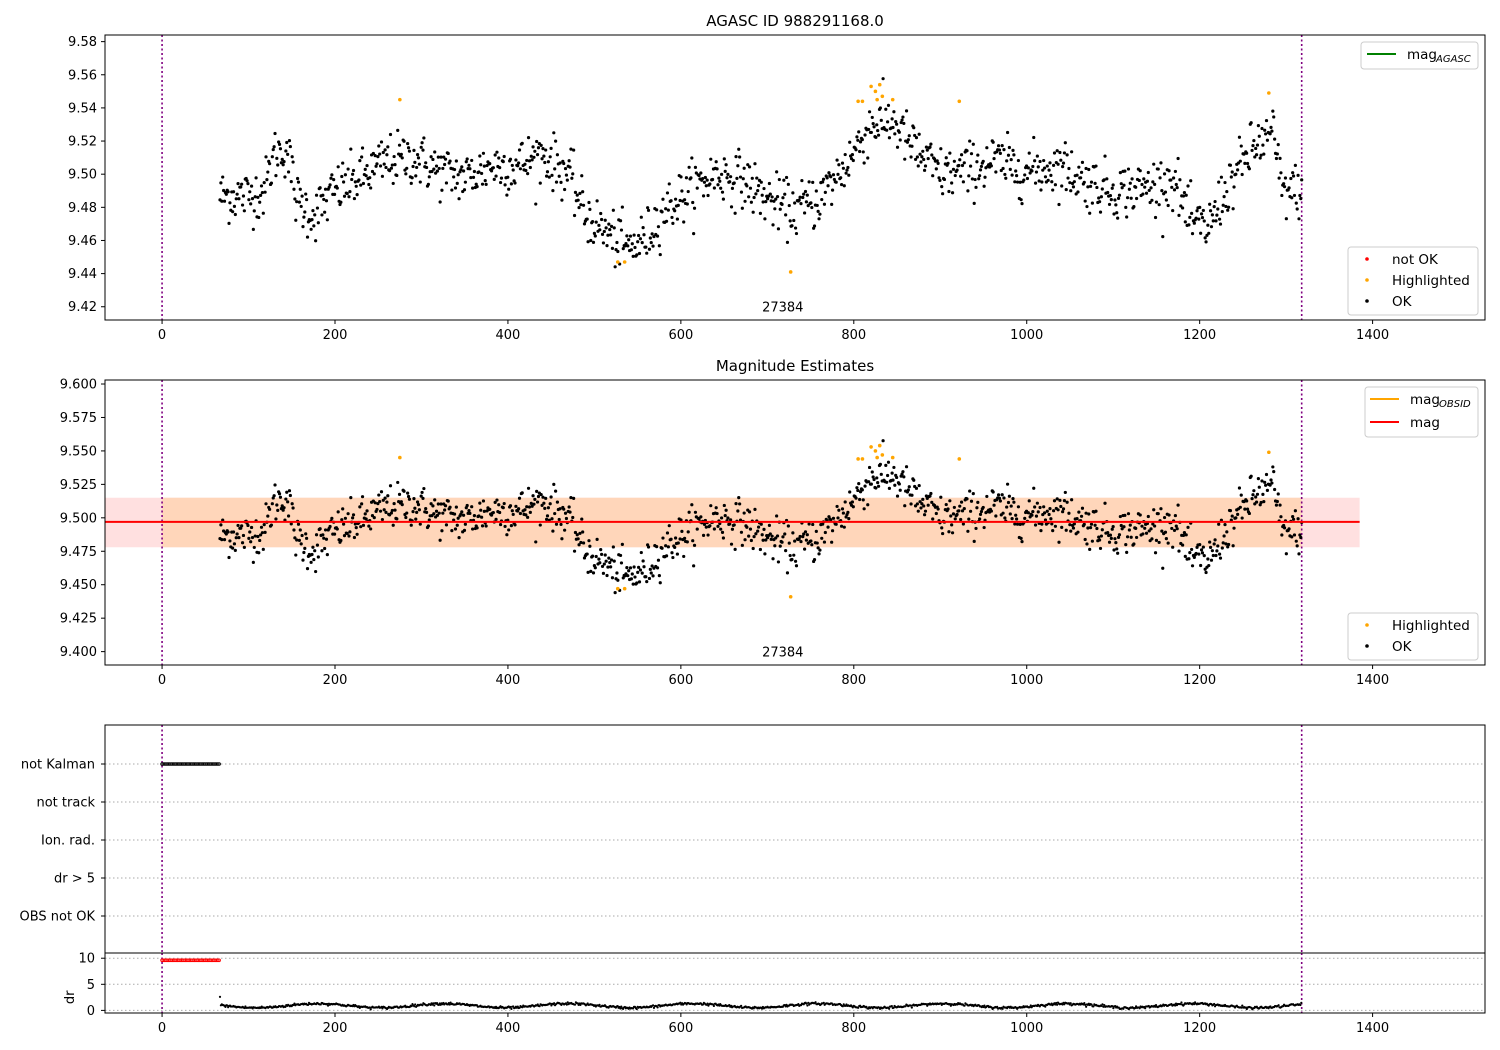 The height and width of the screenshot is (1050, 1500). Describe the element at coordinates (795, 983) in the screenshot. I see `dr-axes-frame` at that location.